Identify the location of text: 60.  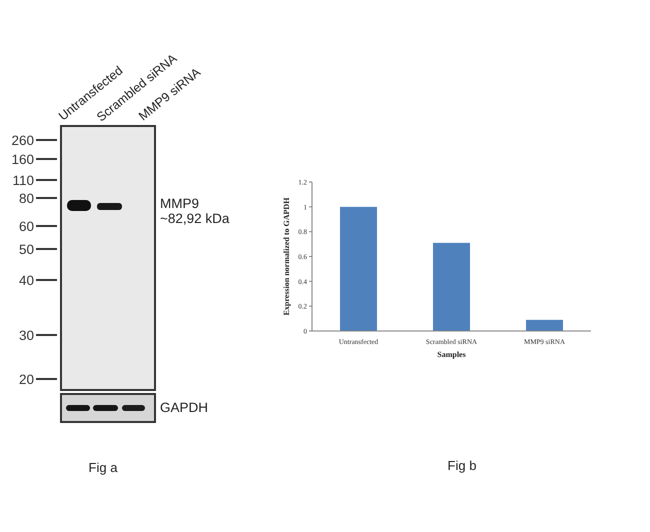
(26, 226).